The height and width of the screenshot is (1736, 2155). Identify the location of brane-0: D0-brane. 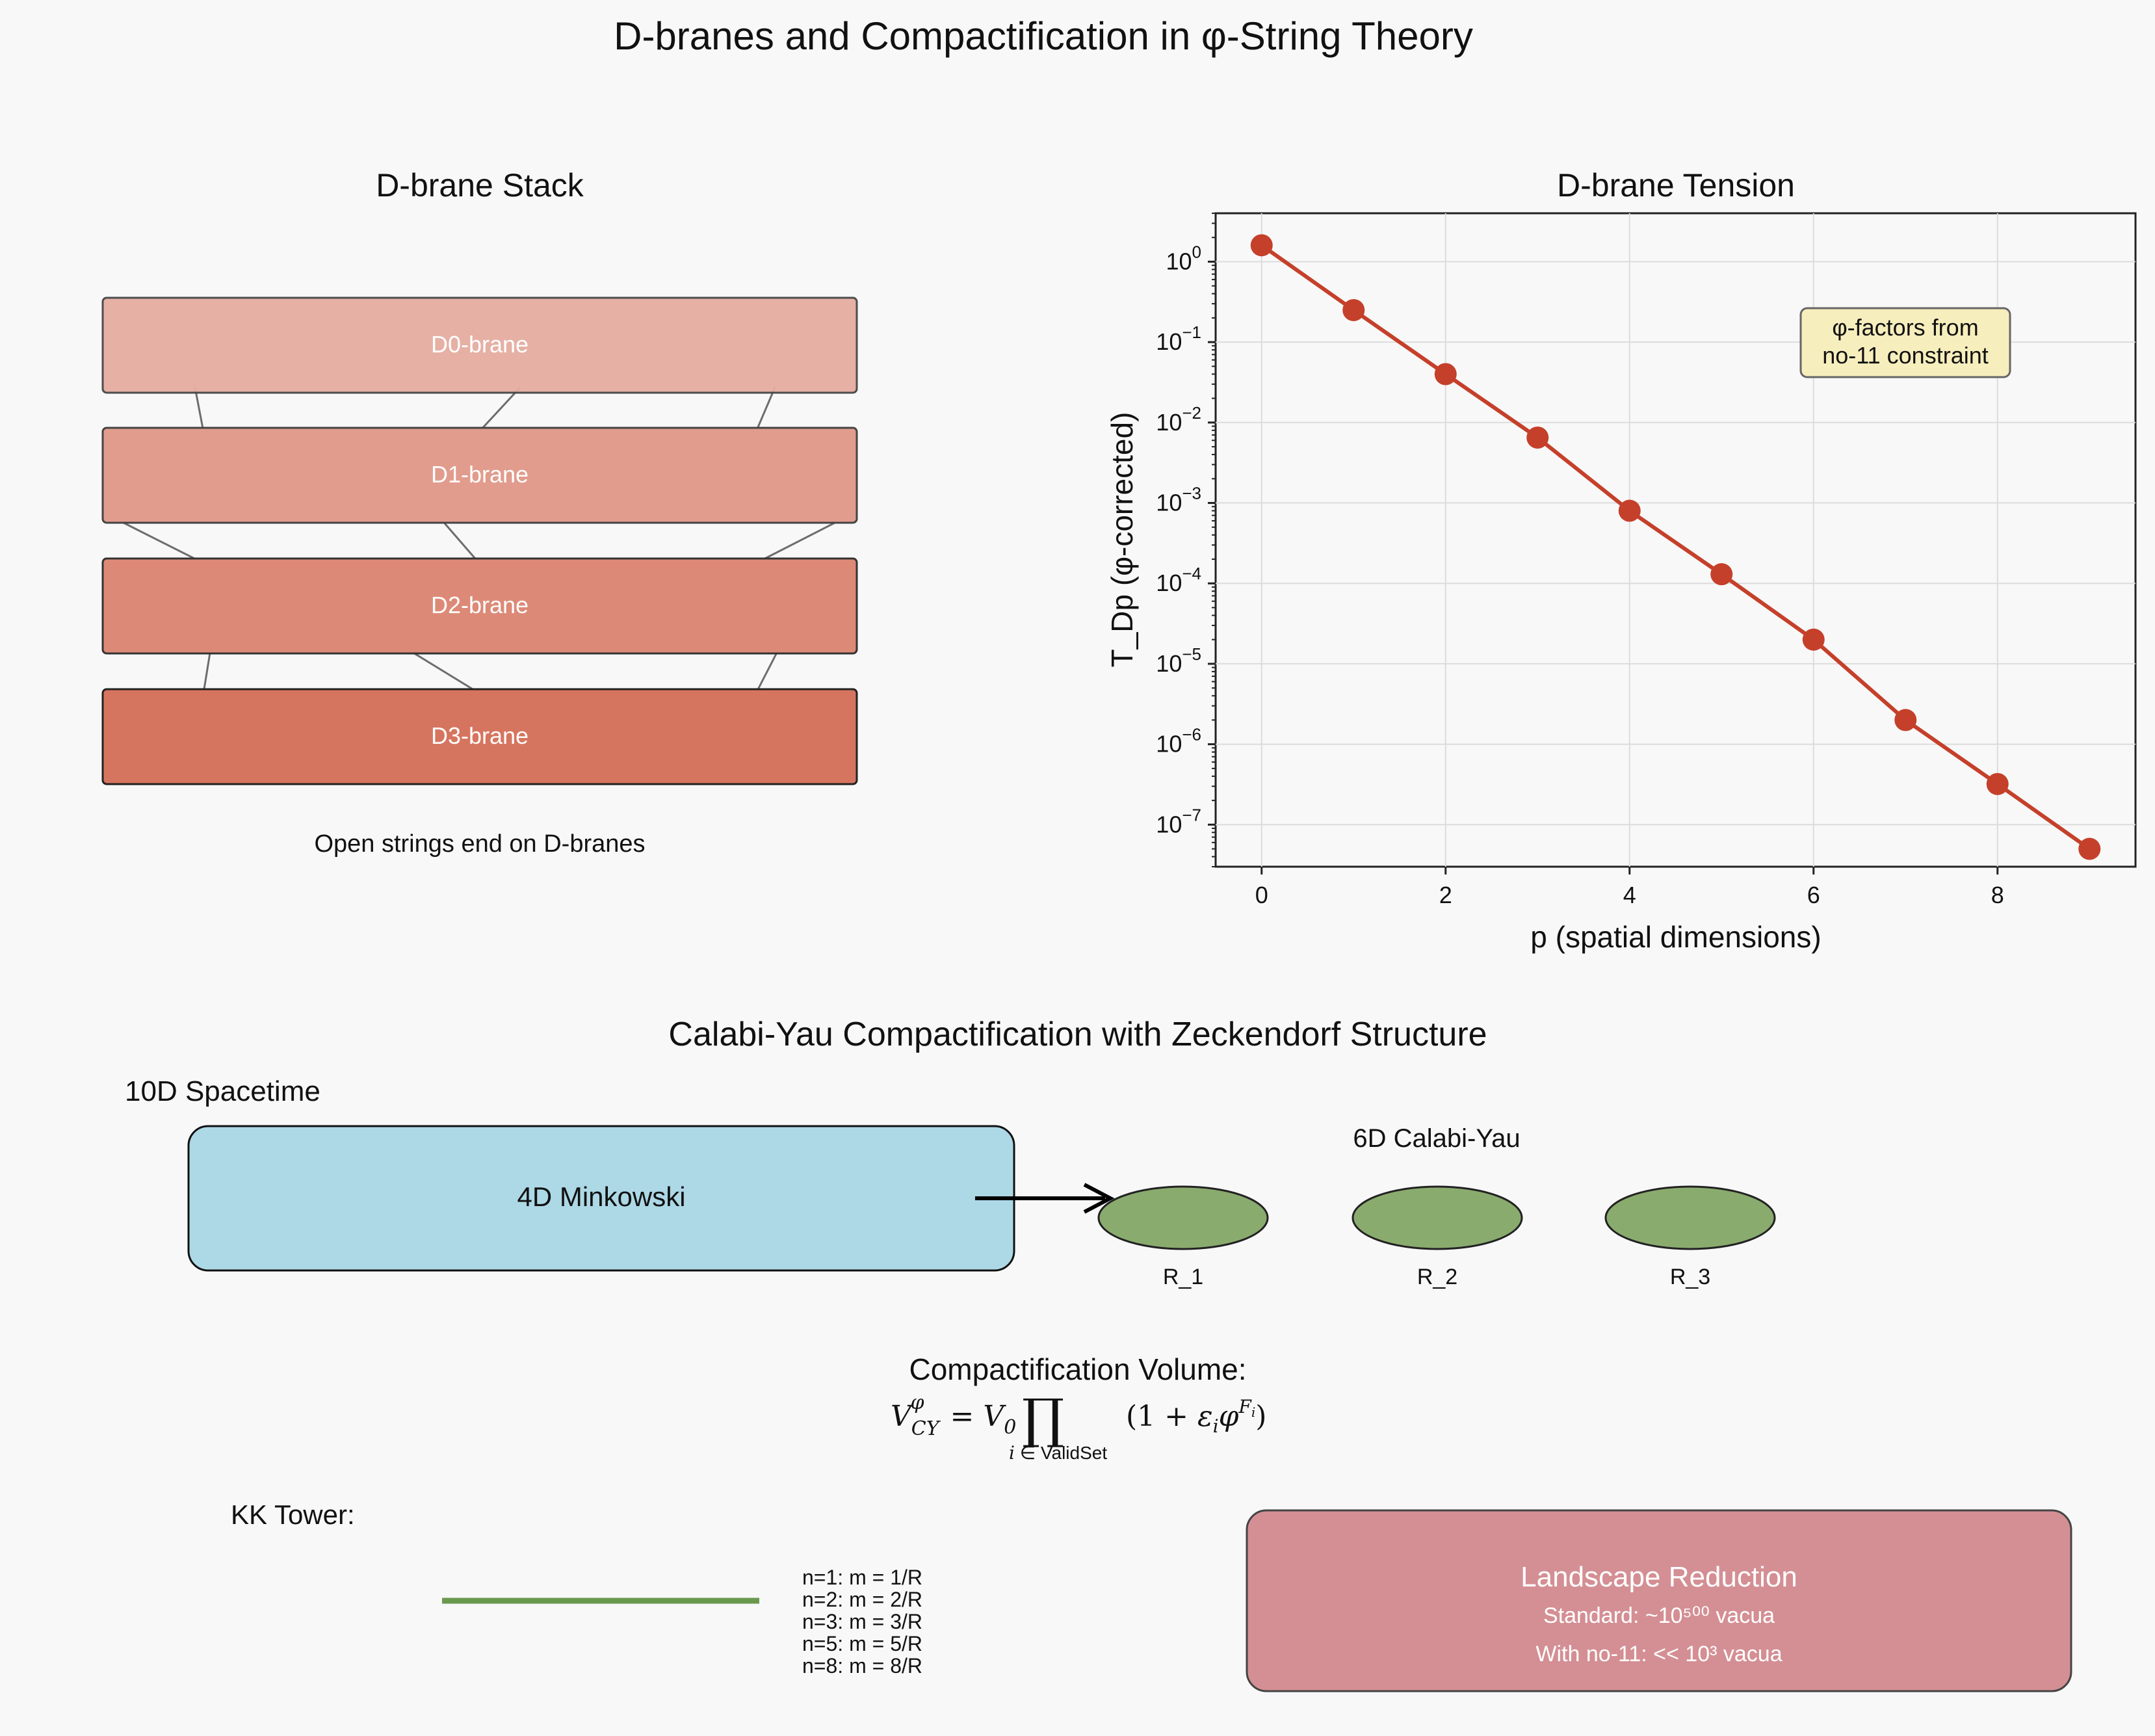
(479, 345).